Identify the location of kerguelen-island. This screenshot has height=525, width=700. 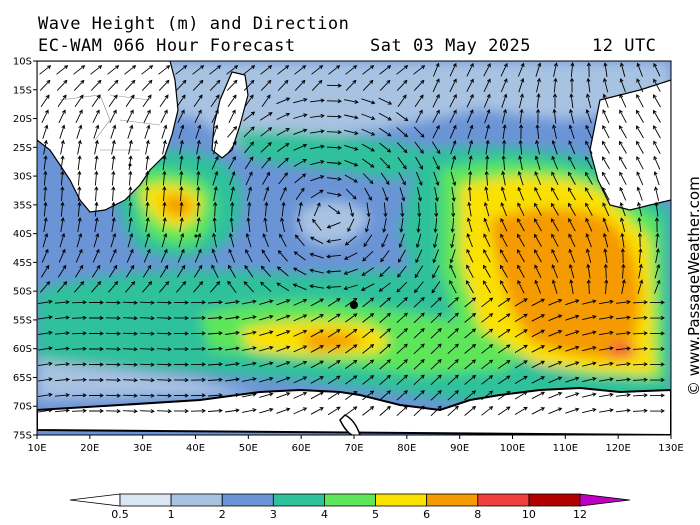
(354, 305).